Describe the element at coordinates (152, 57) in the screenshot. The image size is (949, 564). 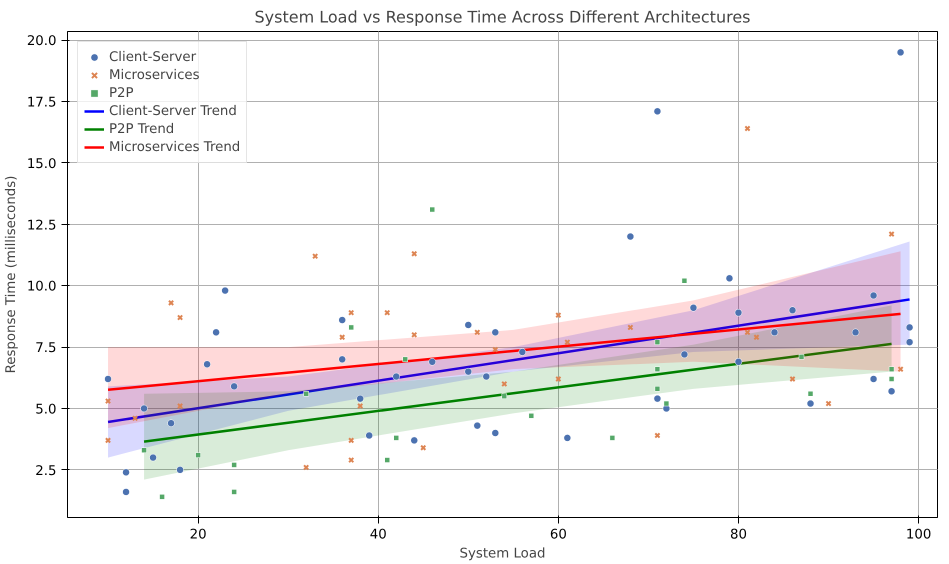
I see `legend-label: Client-Server` at that location.